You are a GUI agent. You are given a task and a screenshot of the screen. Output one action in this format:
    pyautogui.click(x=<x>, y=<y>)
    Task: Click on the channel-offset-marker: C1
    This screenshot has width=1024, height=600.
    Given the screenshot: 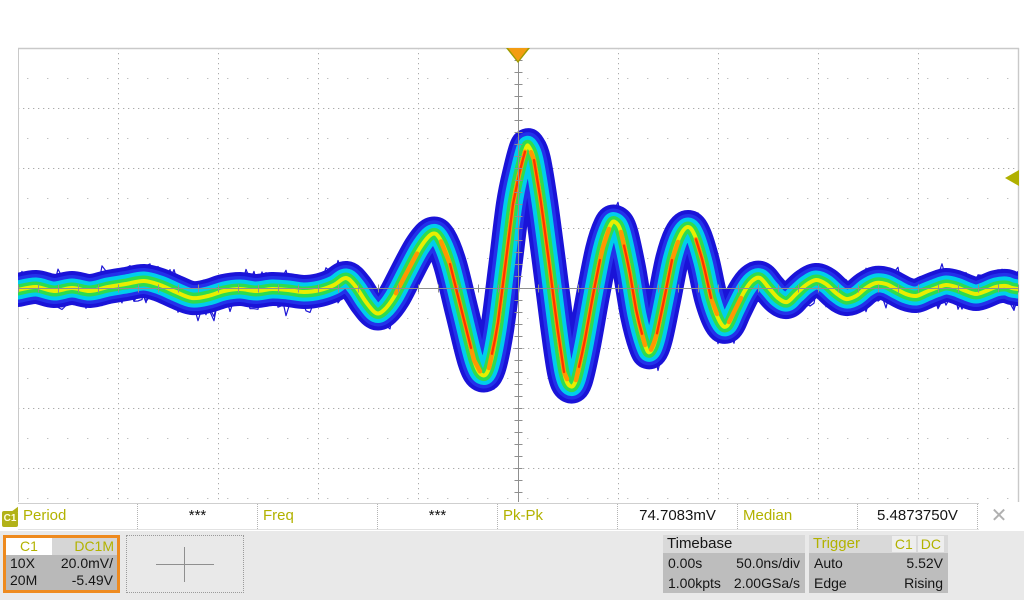 What is the action you would take?
    pyautogui.click(x=10, y=519)
    